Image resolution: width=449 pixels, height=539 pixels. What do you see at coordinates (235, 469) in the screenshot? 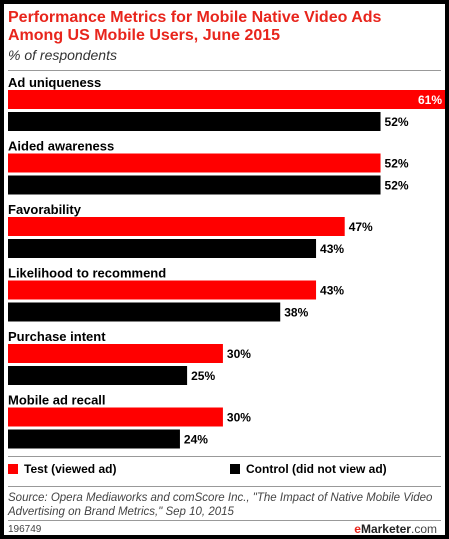
I see `legend-swatch-control` at bounding box center [235, 469].